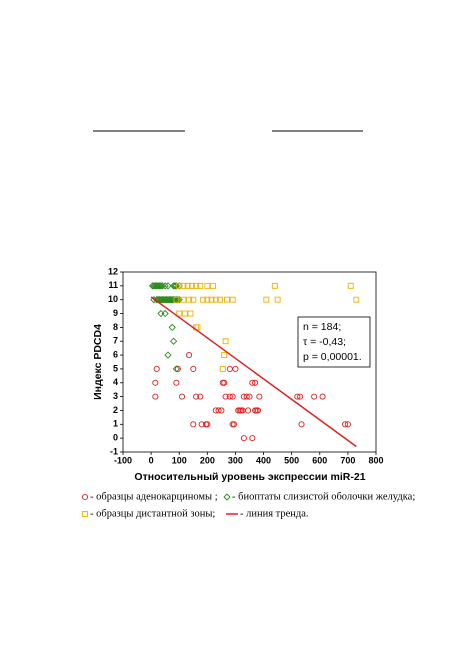  What do you see at coordinates (115, 327) in the screenshot?
I see `y-tick-label: 8` at bounding box center [115, 327].